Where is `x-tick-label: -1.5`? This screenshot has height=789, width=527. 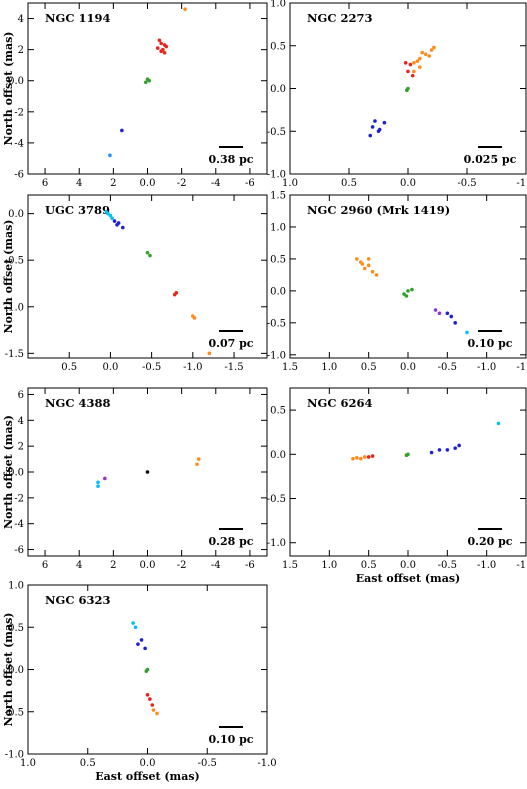
x-tick-label: -1.5 is located at coordinates (521, 565).